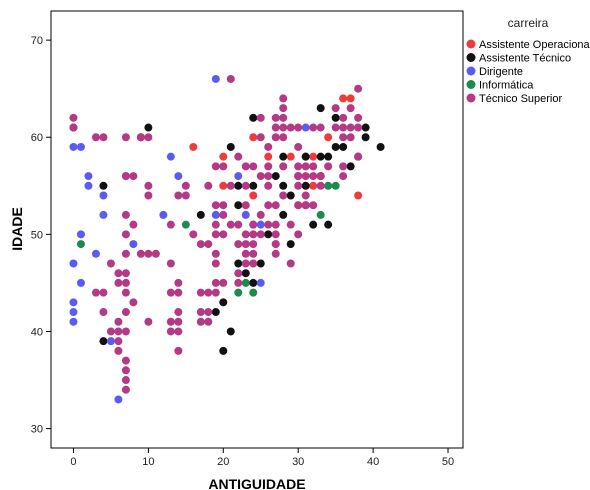  I want to click on y-tick-label: 50, so click(37, 235).